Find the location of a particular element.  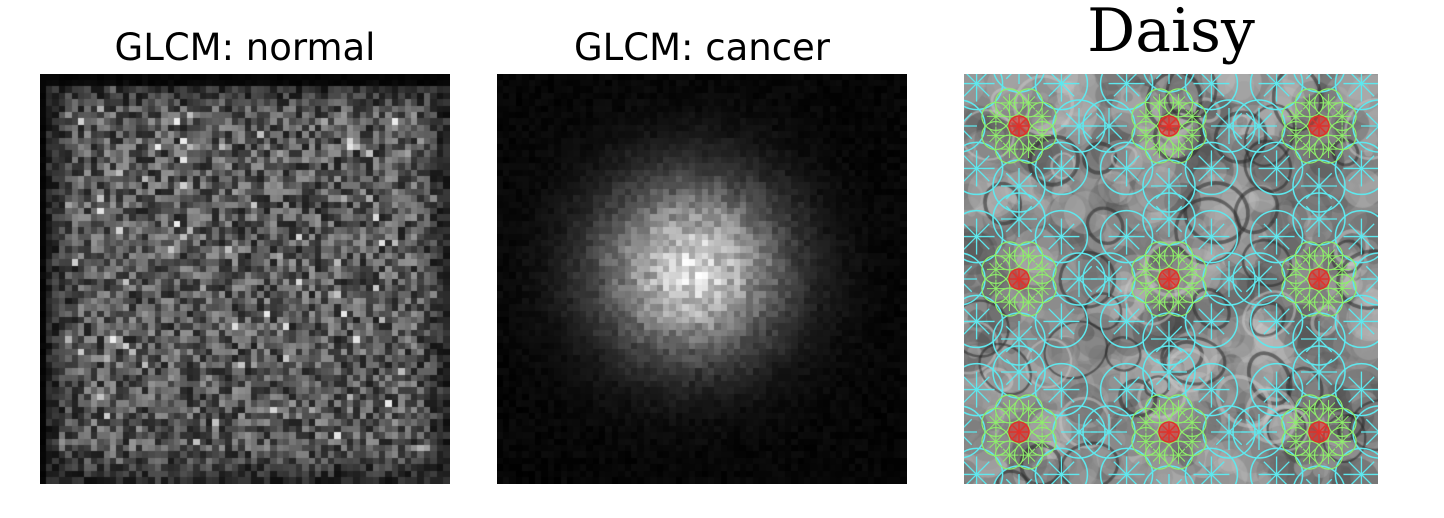

panel-title-glcm-normal: GLCM: normal is located at coordinates (245, 47).